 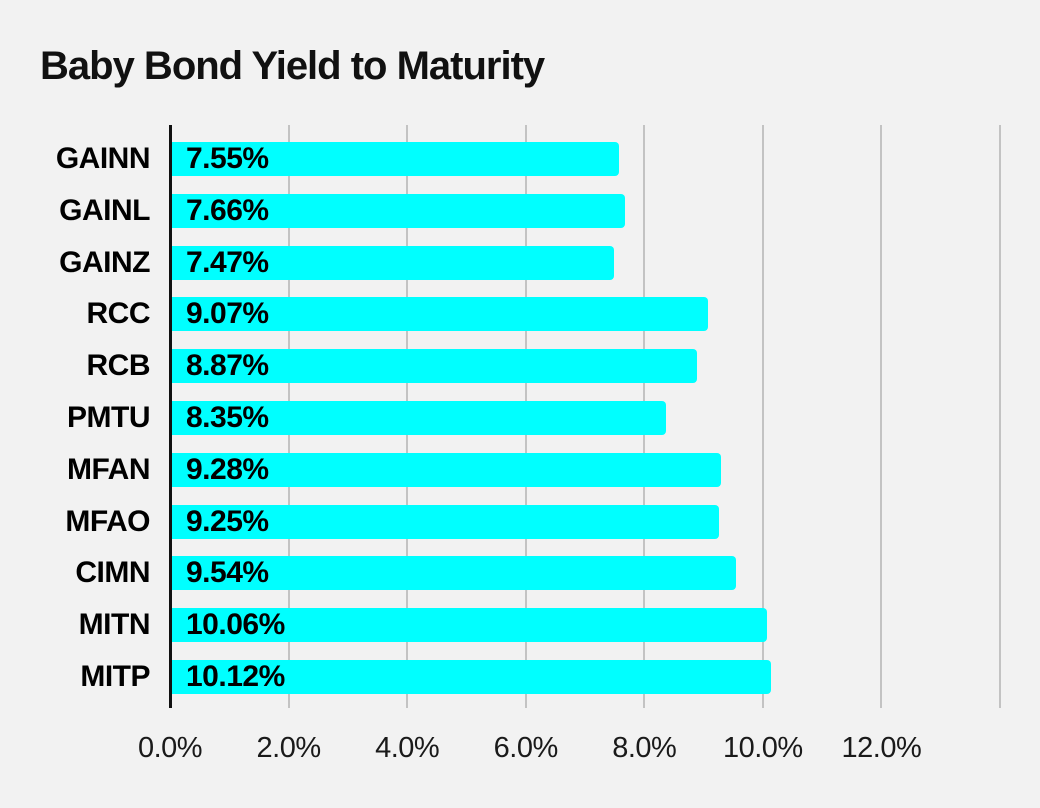 What do you see at coordinates (170, 416) in the screenshot?
I see `y-axis-line` at bounding box center [170, 416].